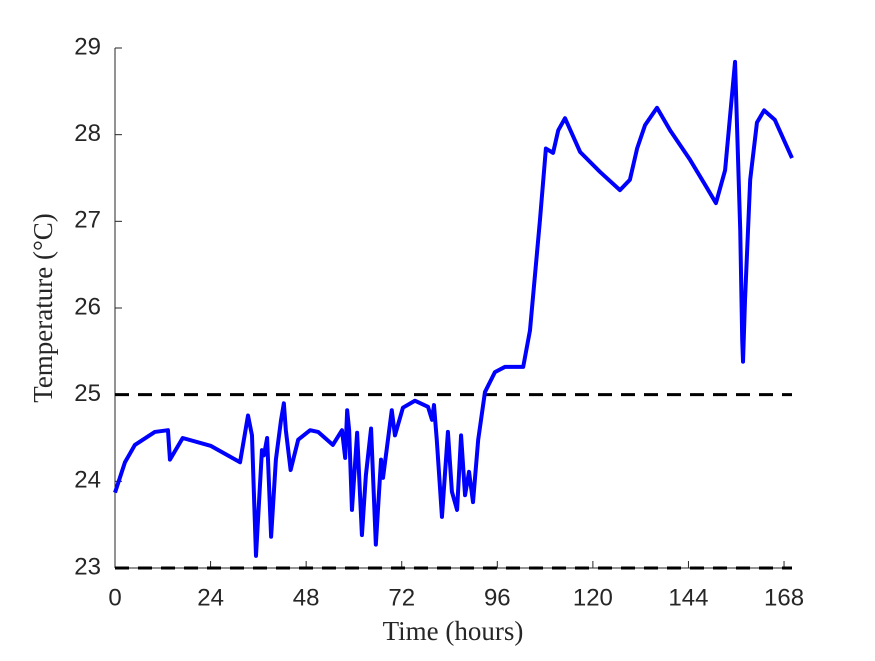 Image resolution: width=875 pixels, height=661 pixels. Describe the element at coordinates (87, 306) in the screenshot. I see `y-tick-label: 26` at that location.